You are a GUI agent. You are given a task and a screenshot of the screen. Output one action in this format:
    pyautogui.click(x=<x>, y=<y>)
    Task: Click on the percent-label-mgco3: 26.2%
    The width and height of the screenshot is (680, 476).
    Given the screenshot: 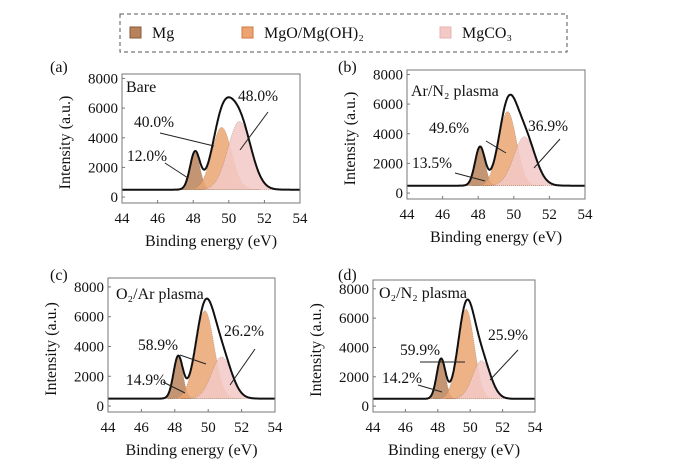 What is the action you would take?
    pyautogui.click(x=244, y=331)
    